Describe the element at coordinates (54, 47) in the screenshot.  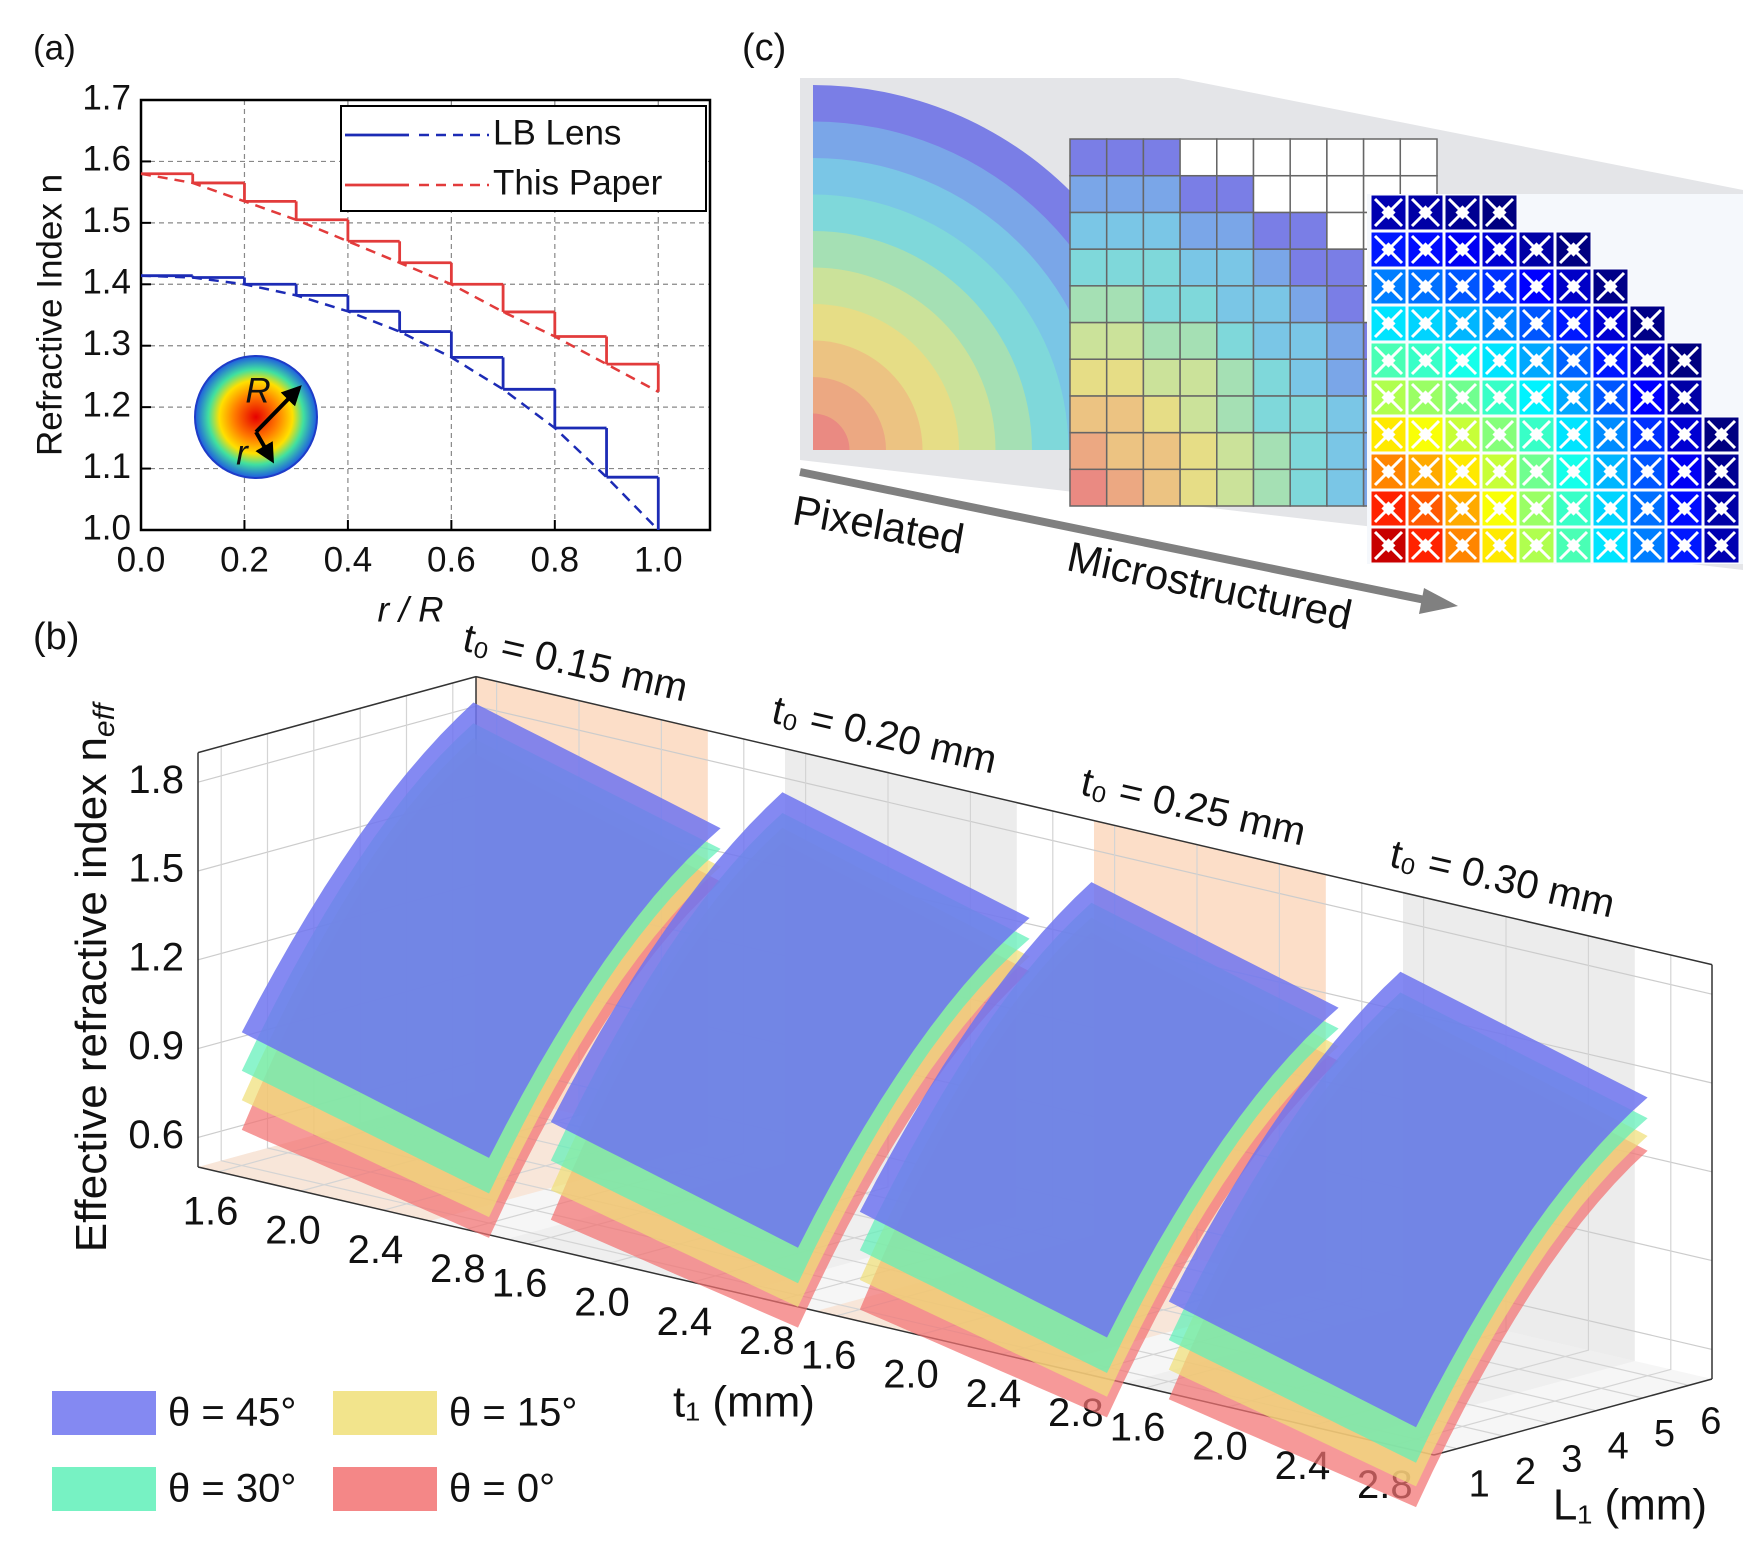
I see `panel-label: (a)` at that location.